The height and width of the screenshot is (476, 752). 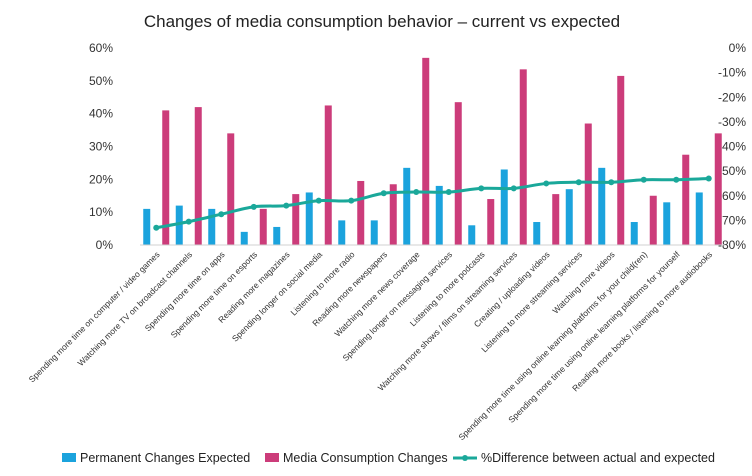 What do you see at coordinates (101, 212) in the screenshot?
I see `left-tick-label: 10%` at bounding box center [101, 212].